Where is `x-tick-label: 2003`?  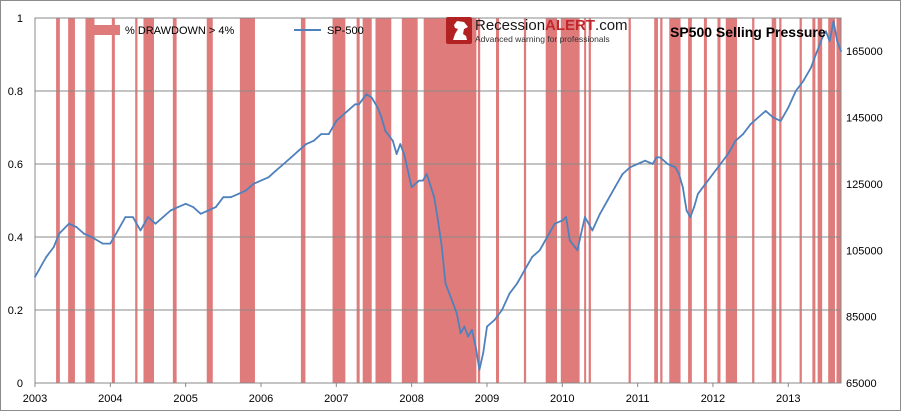 x-tick-label: 2003 is located at coordinates (35, 399).